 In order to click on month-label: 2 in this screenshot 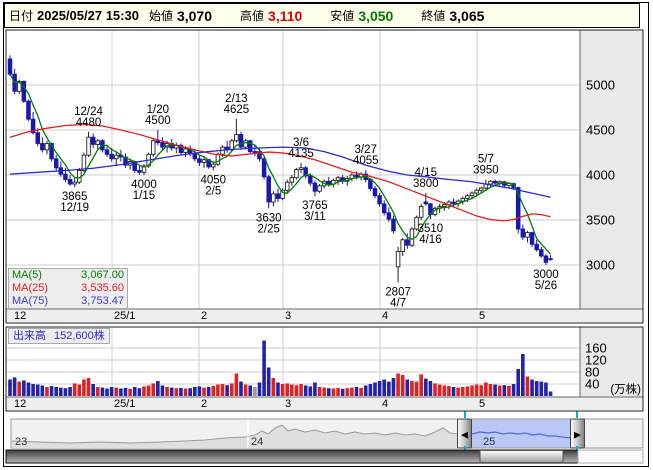, I will do `click(204, 316)`.